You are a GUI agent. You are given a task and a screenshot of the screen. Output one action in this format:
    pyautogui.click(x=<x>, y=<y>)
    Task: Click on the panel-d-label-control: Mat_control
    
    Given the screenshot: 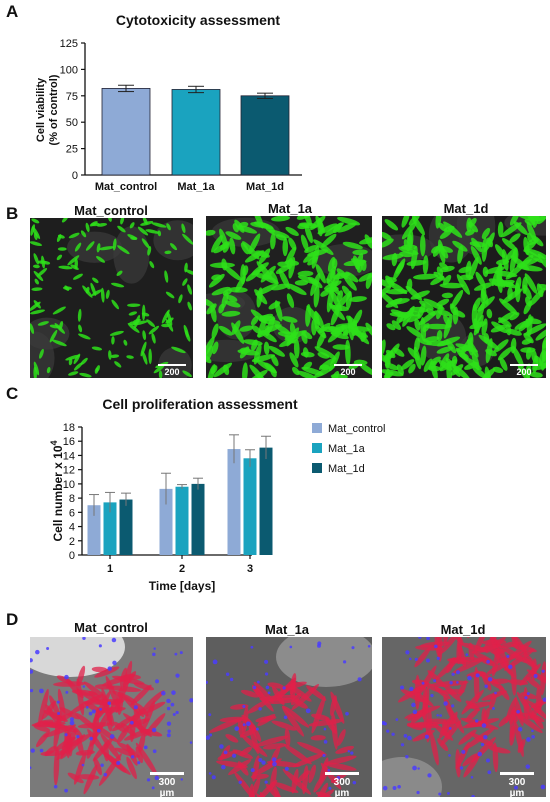 What is the action you would take?
    pyautogui.click(x=111, y=627)
    